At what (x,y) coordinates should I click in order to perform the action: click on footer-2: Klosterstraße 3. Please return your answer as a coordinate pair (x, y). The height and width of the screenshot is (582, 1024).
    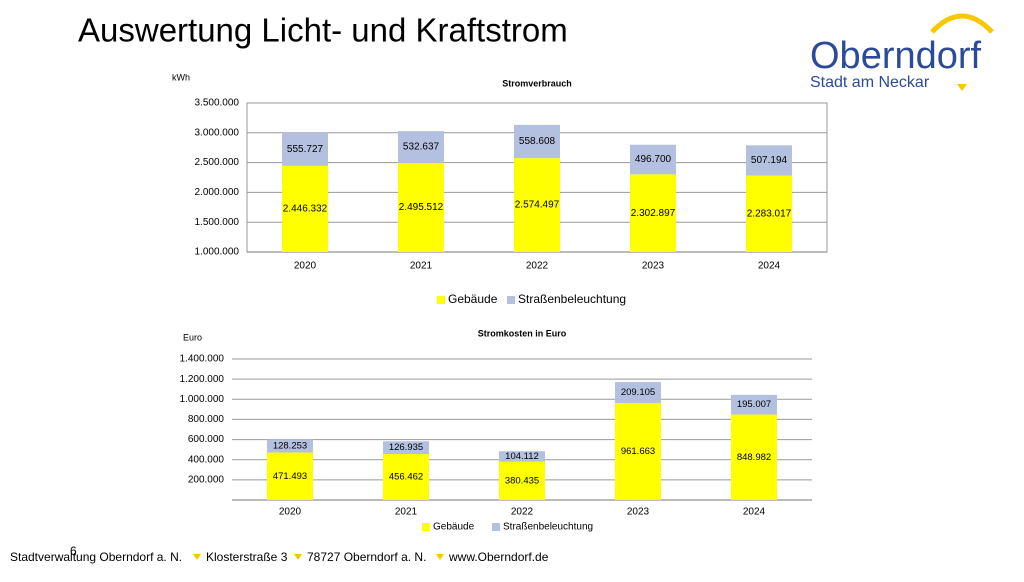
    Looking at the image, I should click on (247, 557).